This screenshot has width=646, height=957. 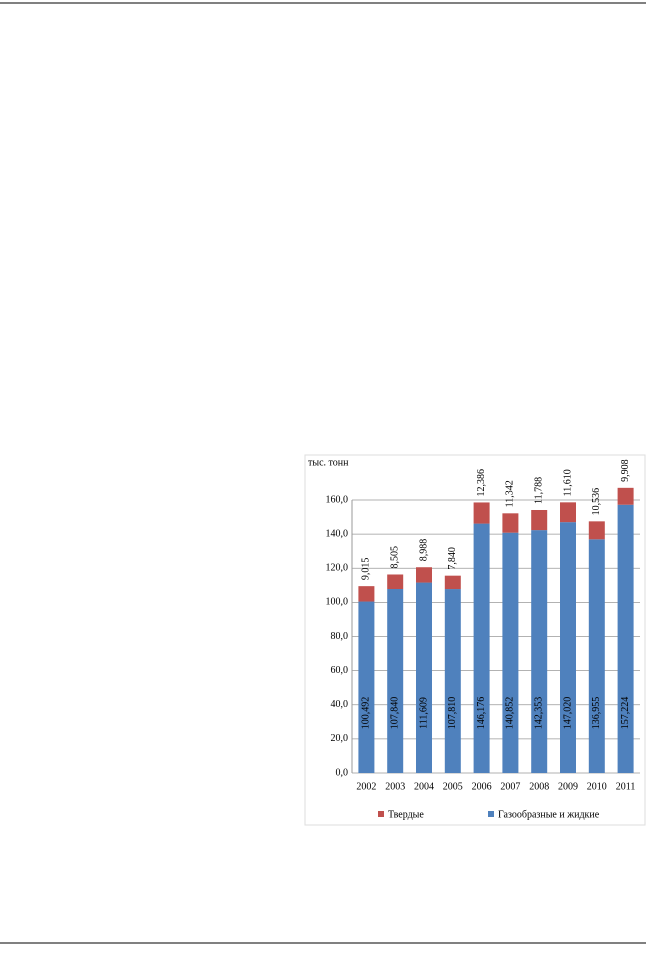 What do you see at coordinates (366, 569) in the screenshot?
I see `data-label: 9,015` at bounding box center [366, 569].